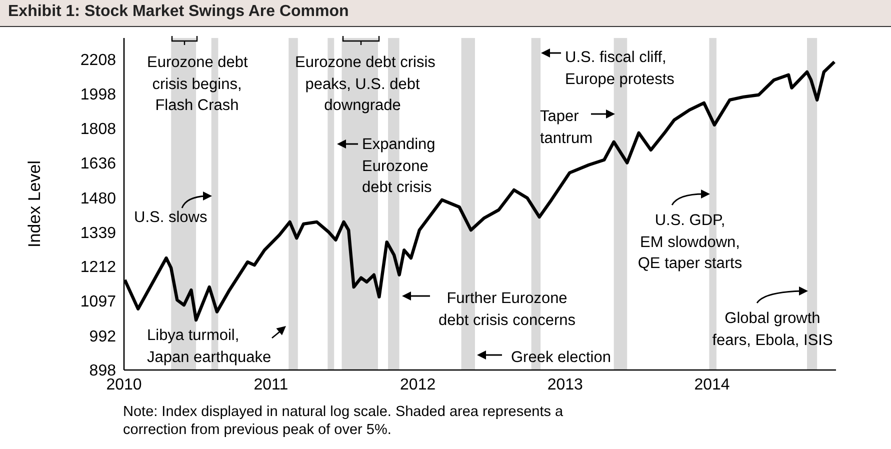 The width and height of the screenshot is (891, 449). Describe the element at coordinates (34, 204) in the screenshot. I see `y-axis-title: Index Level` at that location.